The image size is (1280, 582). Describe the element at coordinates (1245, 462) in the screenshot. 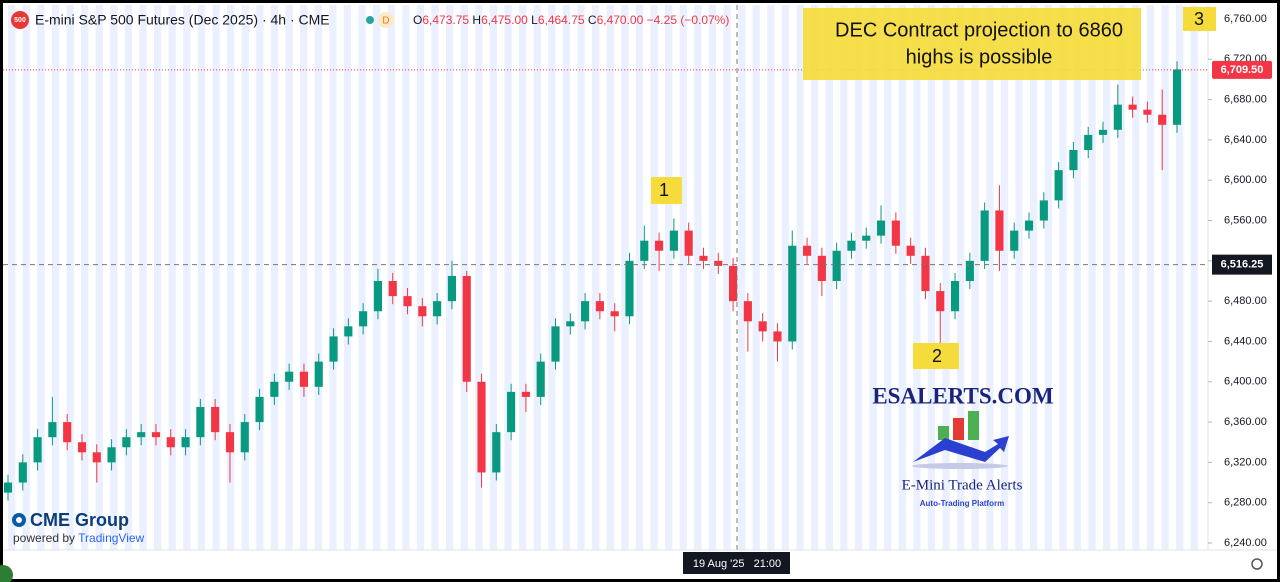

I see `y-tick-label: 6,320.00` at that location.